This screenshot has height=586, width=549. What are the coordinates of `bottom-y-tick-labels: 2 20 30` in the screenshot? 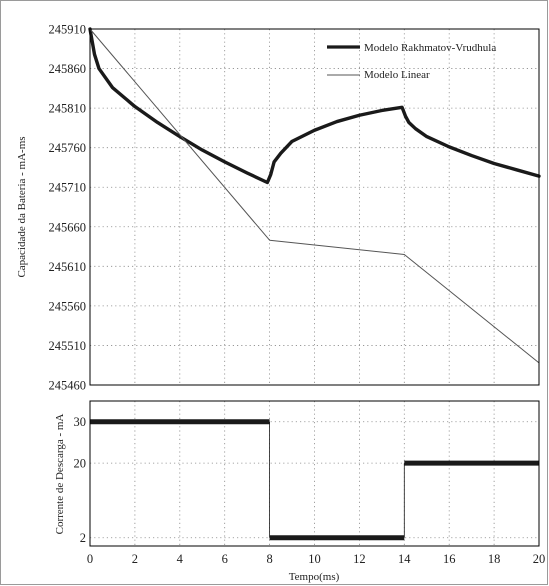 It's located at (80, 480).